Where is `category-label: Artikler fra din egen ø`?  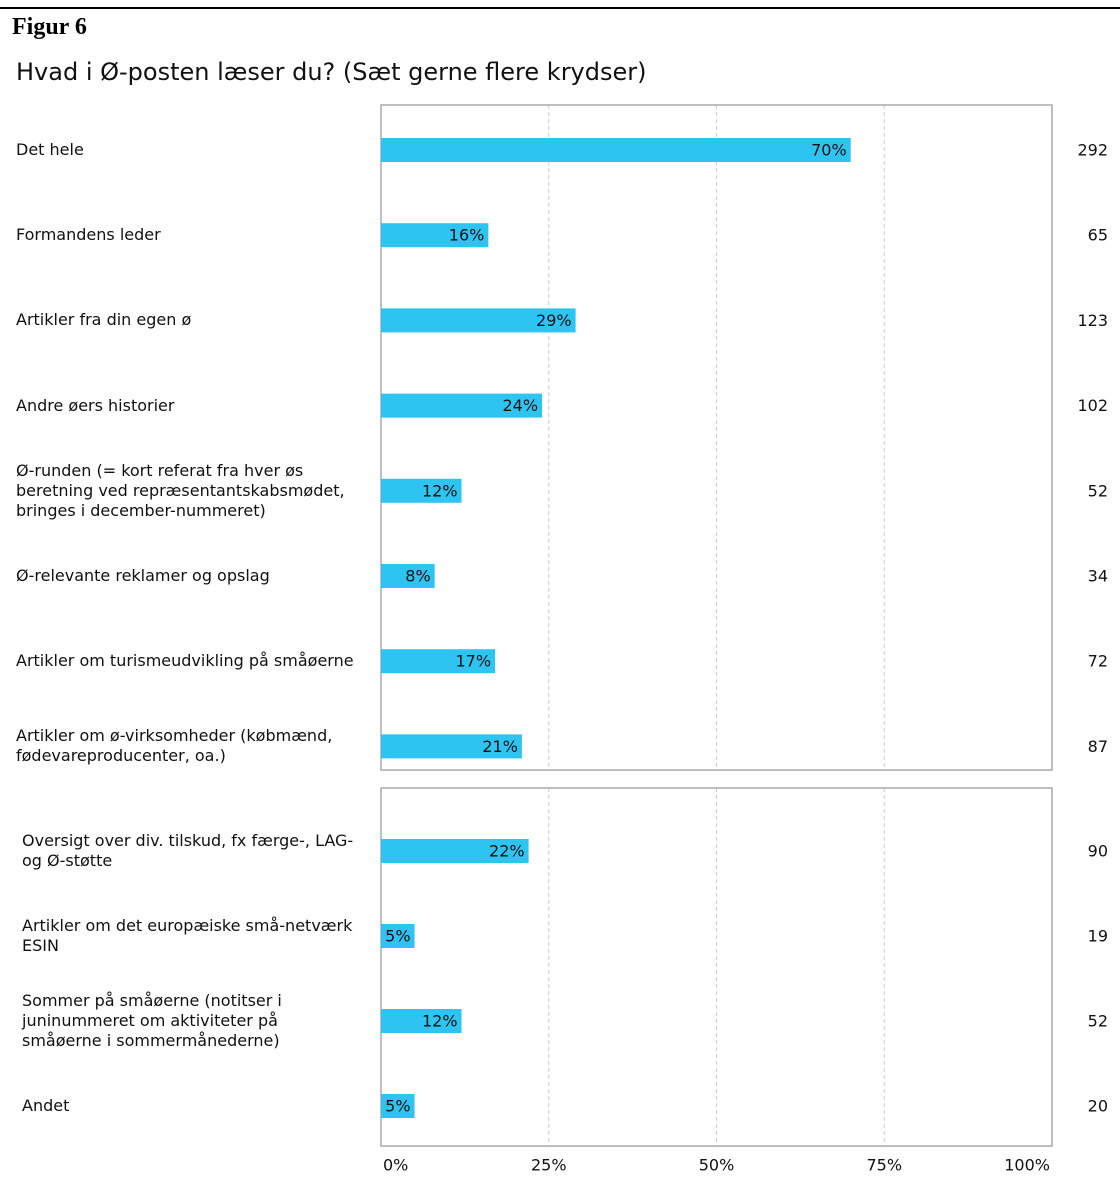 category-label: Artikler fra din egen ø is located at coordinates (104, 320).